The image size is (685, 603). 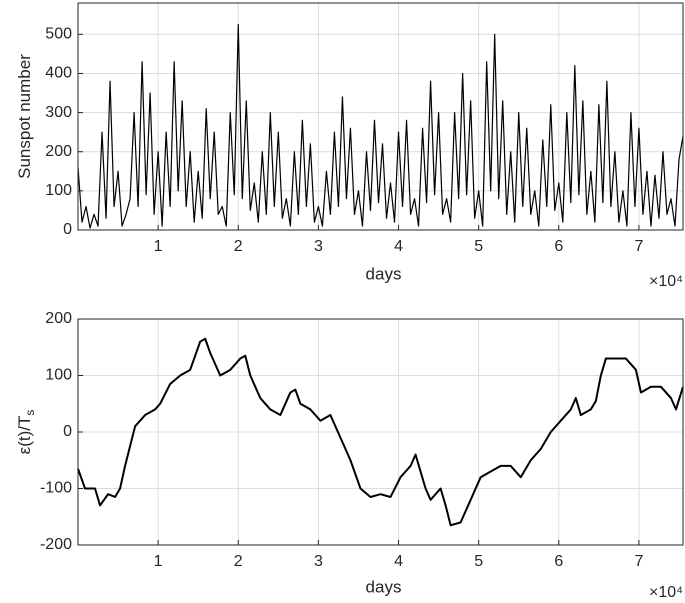 I want to click on y-tick-label: 300, so click(x=58, y=112).